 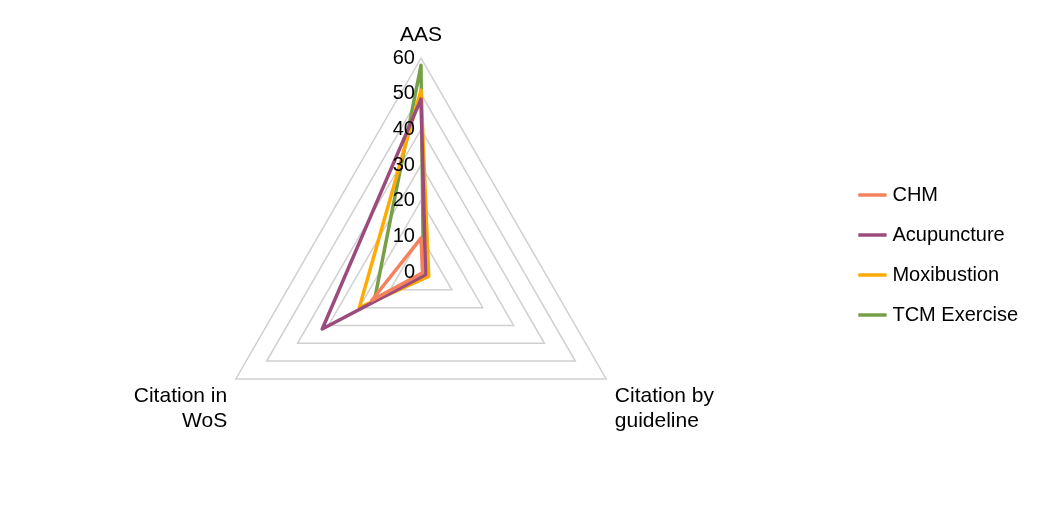 I want to click on y-tick-label: 50, so click(x=403, y=92).